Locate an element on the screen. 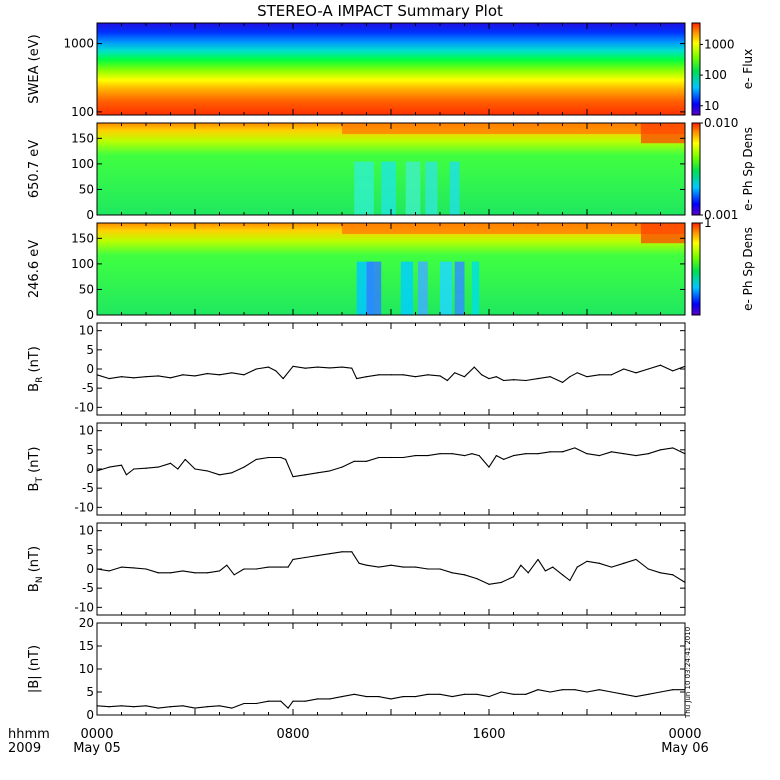 This screenshot has width=780, height=780. y-axis-label: 246.6 eV is located at coordinates (34, 269).